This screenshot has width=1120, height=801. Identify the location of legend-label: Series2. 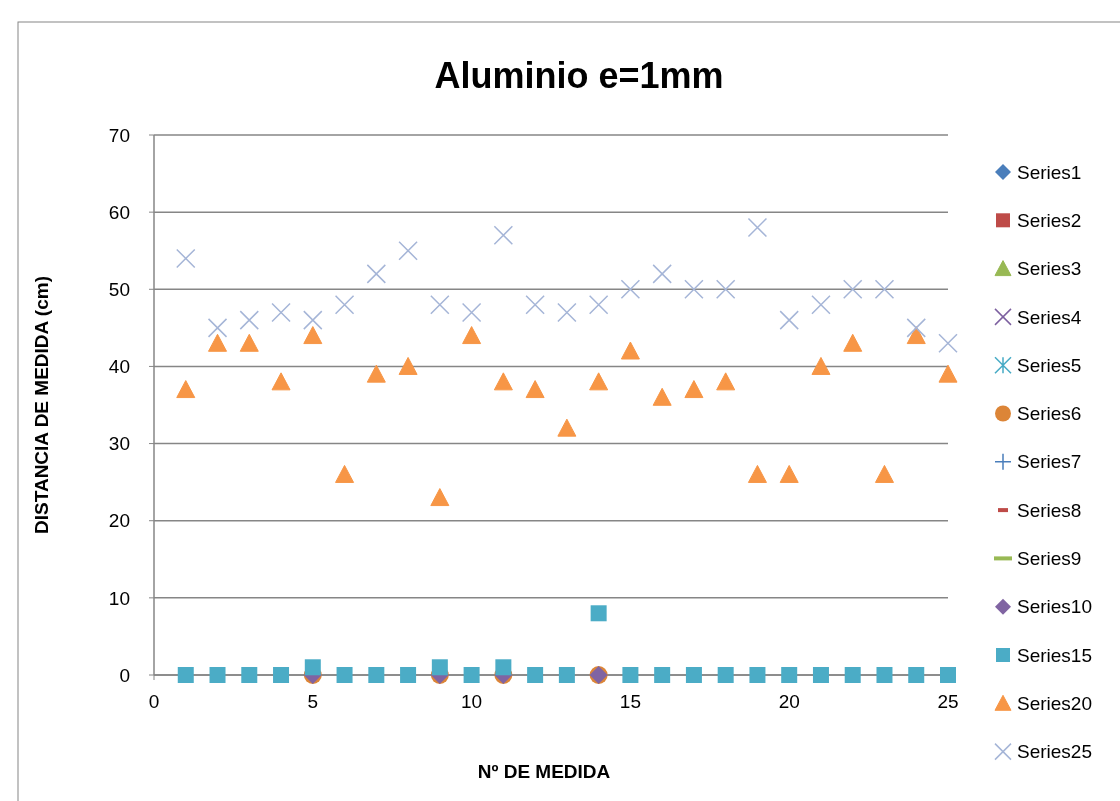
(1049, 220).